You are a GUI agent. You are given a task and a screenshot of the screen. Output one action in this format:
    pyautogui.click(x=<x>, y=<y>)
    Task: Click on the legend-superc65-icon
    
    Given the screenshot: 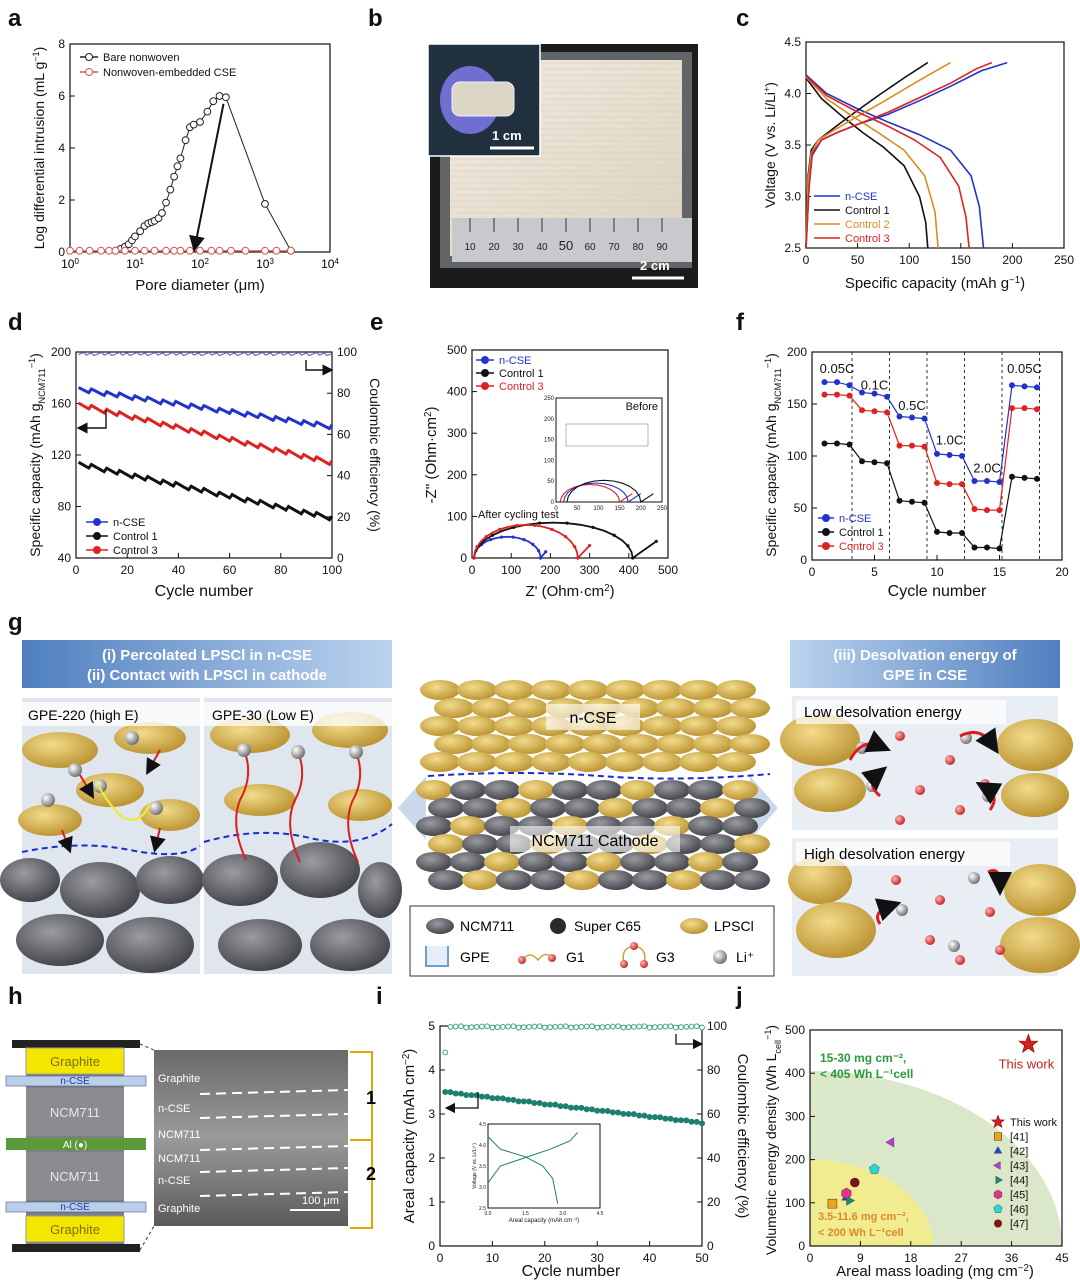 What is the action you would take?
    pyautogui.click(x=558, y=926)
    